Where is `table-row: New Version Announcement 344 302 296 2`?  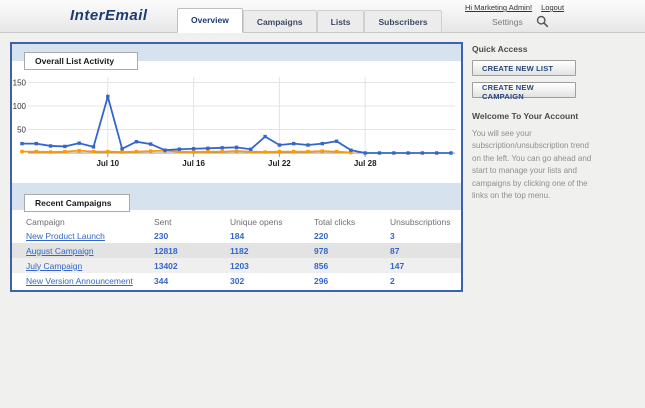 table-row: New Version Announcement 344 302 296 2 is located at coordinates (236, 280).